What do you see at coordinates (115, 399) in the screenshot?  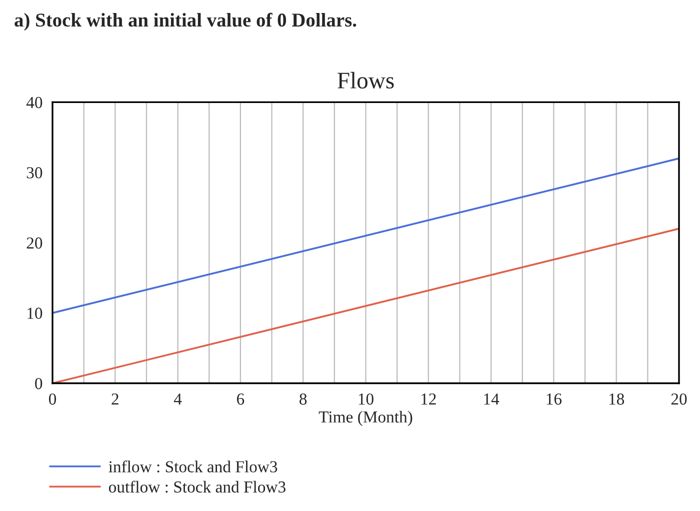 I see `x-tick-label: 2` at bounding box center [115, 399].